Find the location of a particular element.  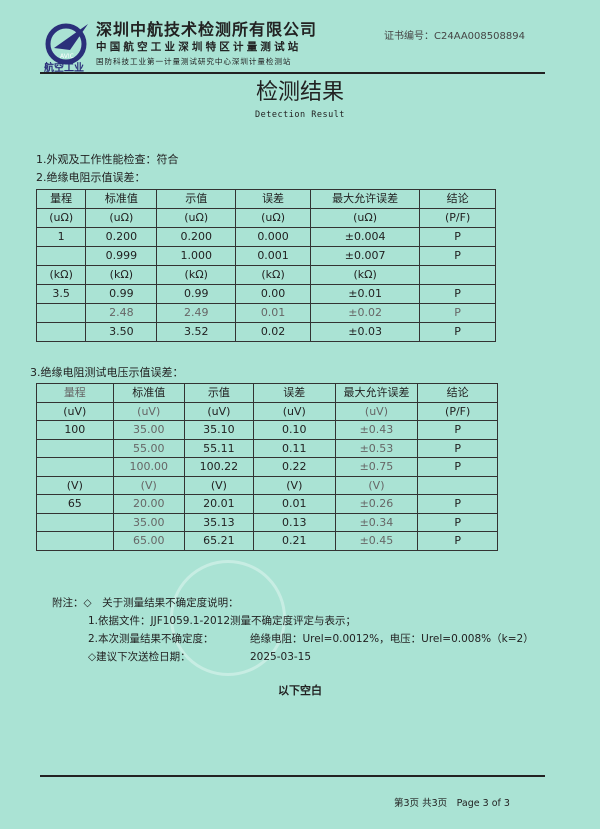

notes-item2-label: 2.本次测量结果不确定度： is located at coordinates (151, 639).